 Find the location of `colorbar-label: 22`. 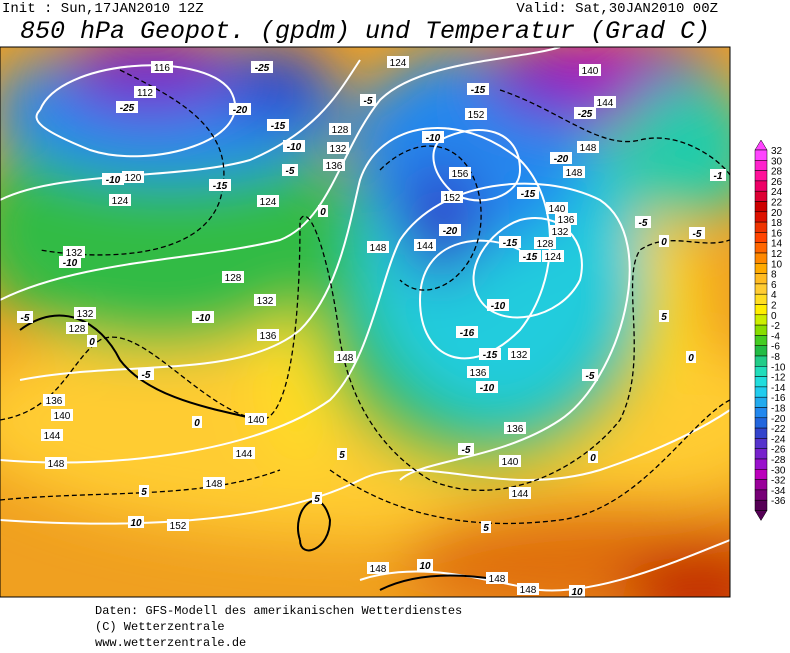

colorbar-label: 22 is located at coordinates (777, 203).